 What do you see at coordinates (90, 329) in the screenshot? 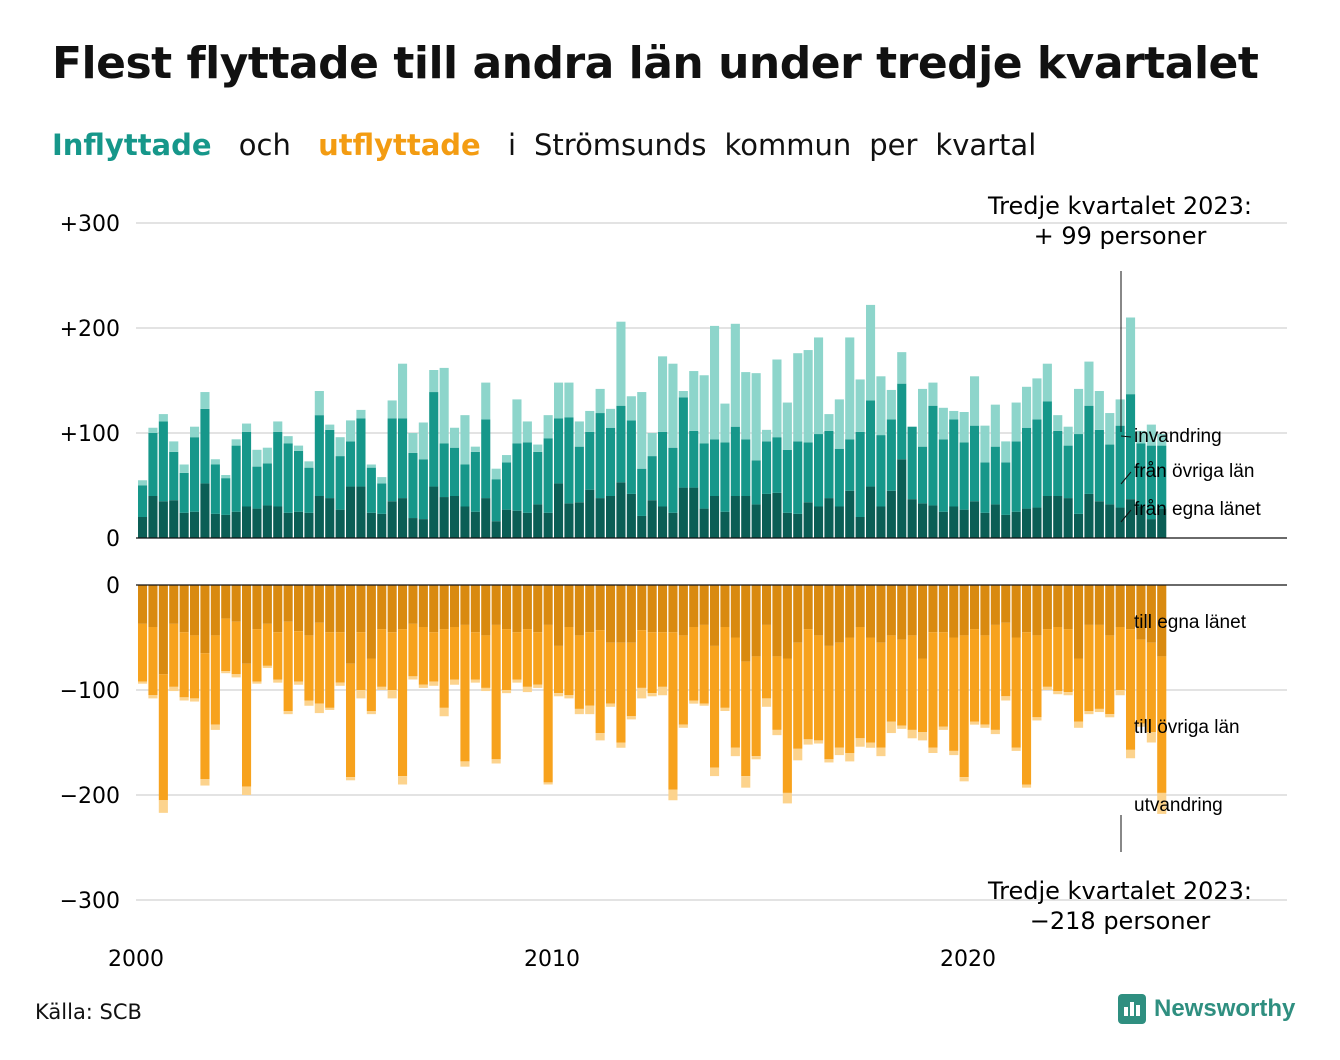
I see `y-tick-label: +200` at bounding box center [90, 329].